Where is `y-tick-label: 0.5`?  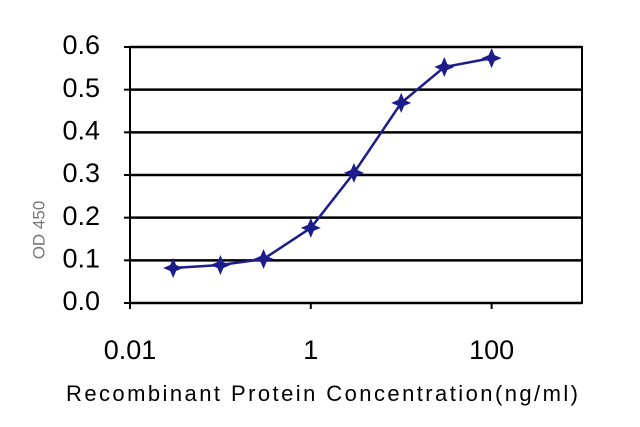 y-tick-label: 0.5 is located at coordinates (81, 88).